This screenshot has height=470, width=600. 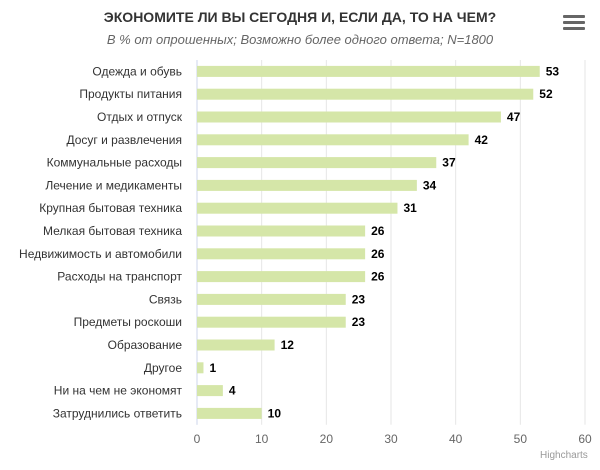 I want to click on data-label: 37, so click(x=449, y=163).